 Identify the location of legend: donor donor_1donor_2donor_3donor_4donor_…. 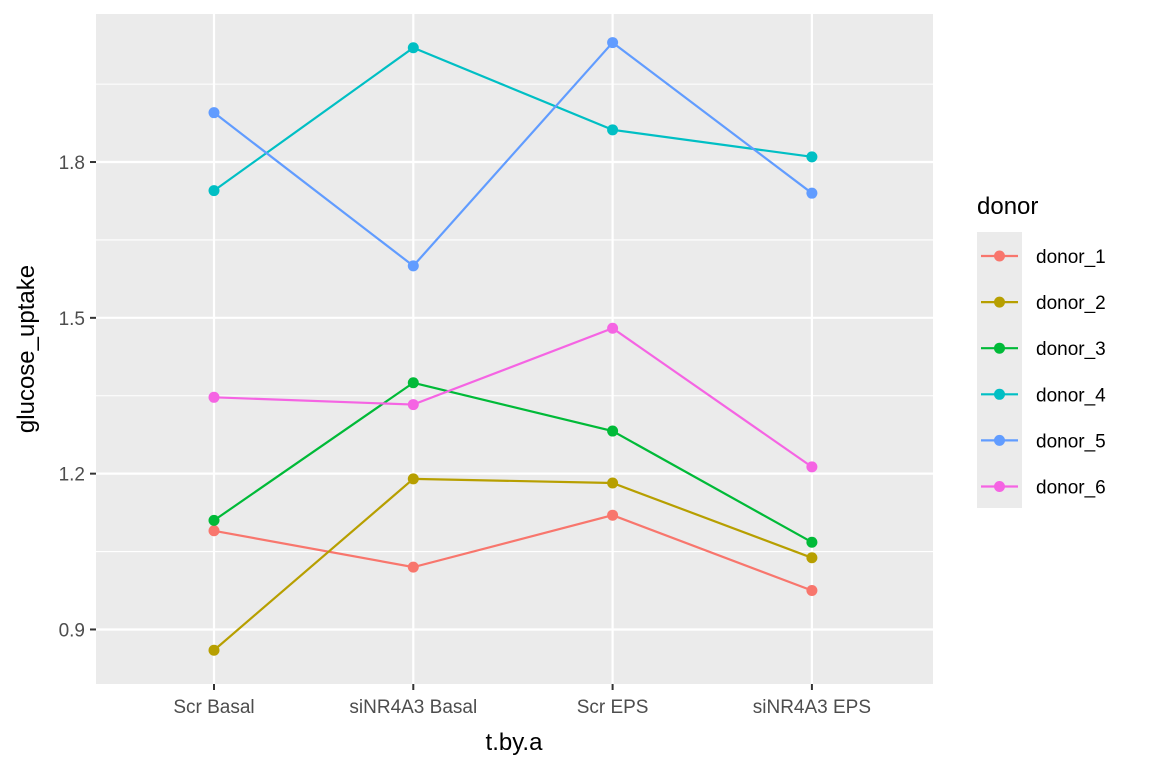
(1041, 350).